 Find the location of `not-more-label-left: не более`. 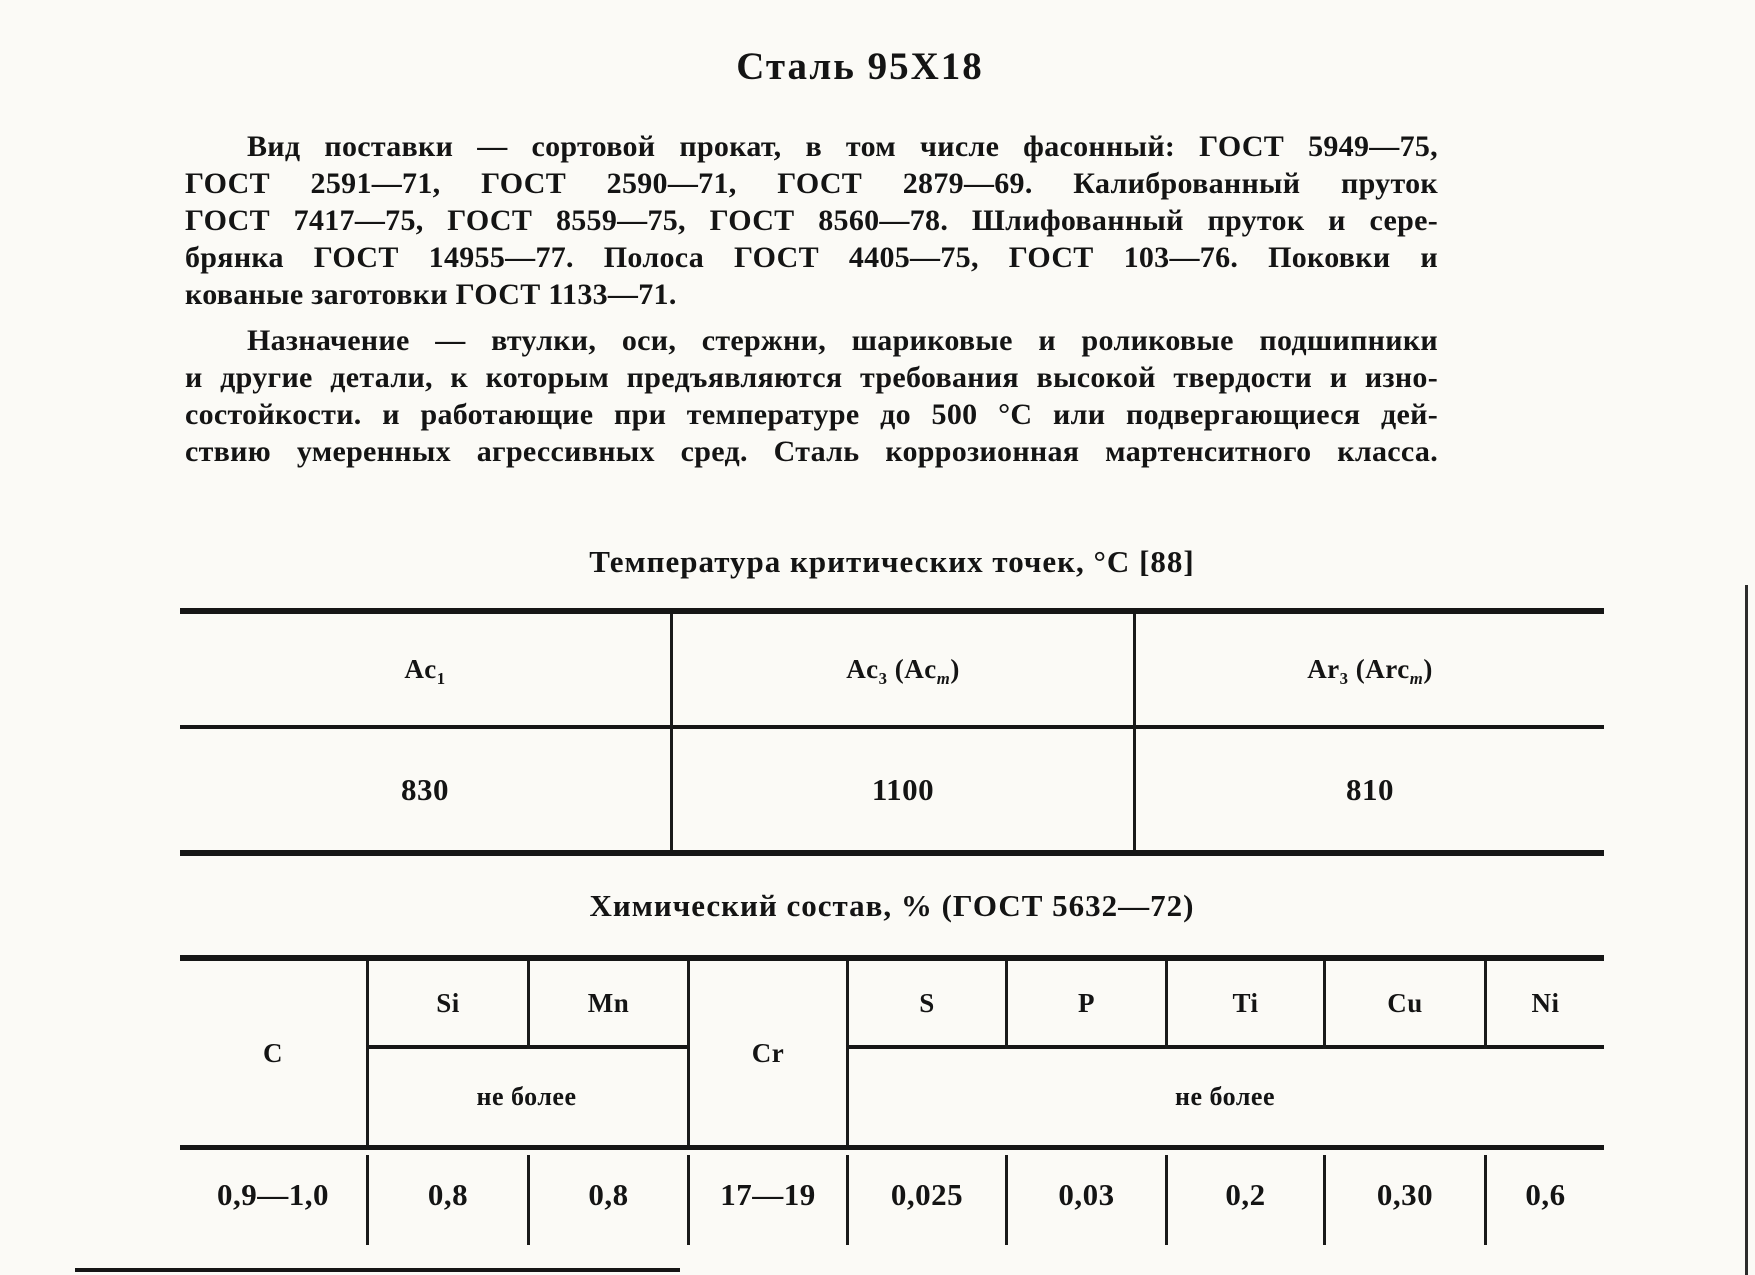

not-more-label-left: не более is located at coordinates (526, 1096).